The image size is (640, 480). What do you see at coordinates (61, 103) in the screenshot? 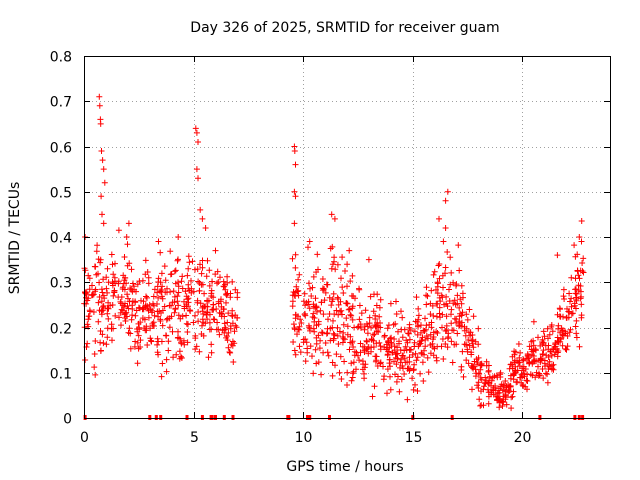
I see `y-tick-label: 0.7` at bounding box center [61, 103].